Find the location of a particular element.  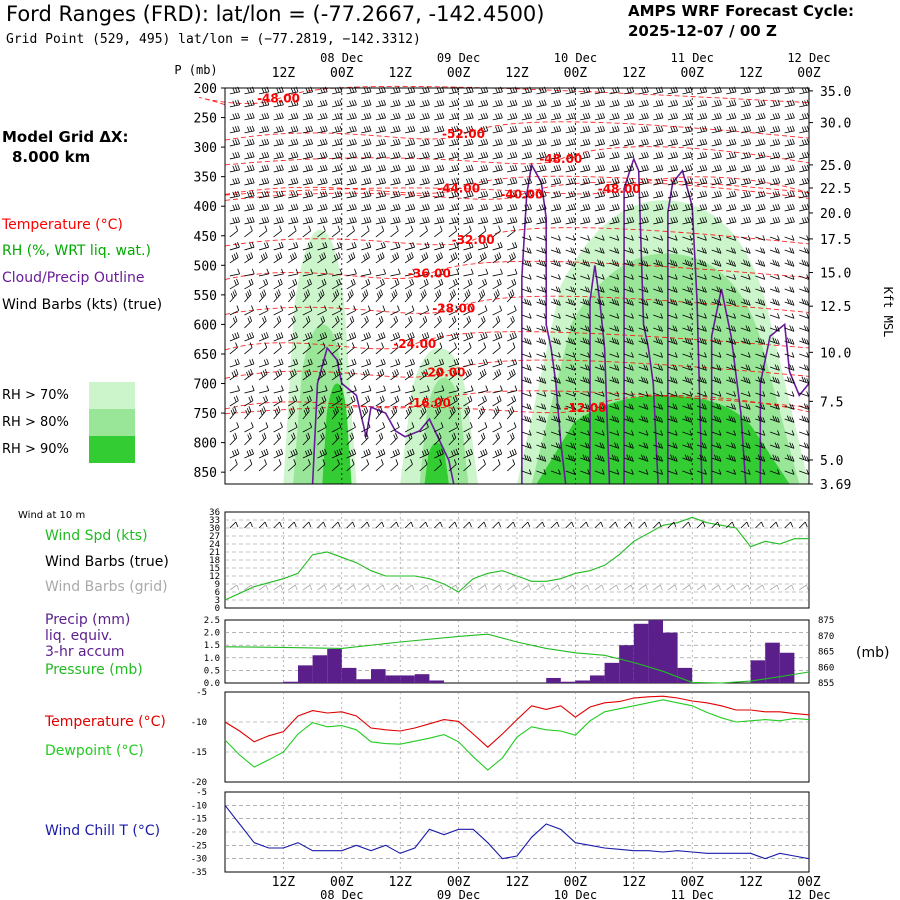

temperature-contour is located at coordinates (504, 95).